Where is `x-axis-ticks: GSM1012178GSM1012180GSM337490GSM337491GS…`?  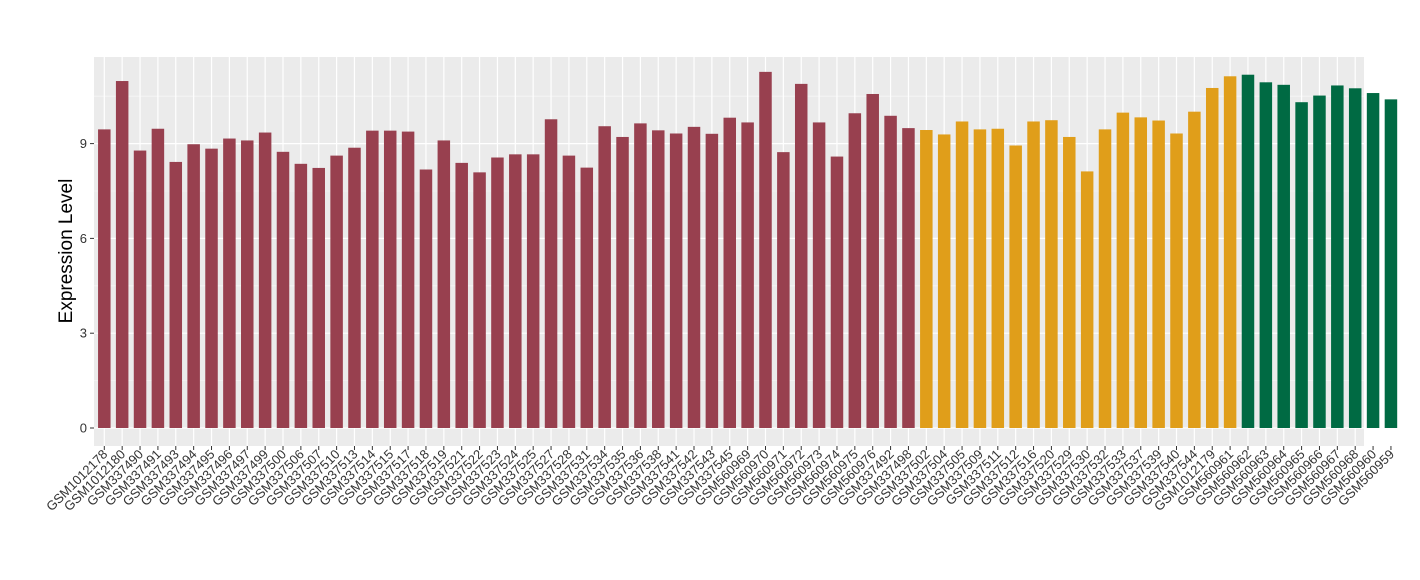
x-axis-ticks: GSM1012178GSM1012180GSM337490GSM337491GS… is located at coordinates (720, 480).